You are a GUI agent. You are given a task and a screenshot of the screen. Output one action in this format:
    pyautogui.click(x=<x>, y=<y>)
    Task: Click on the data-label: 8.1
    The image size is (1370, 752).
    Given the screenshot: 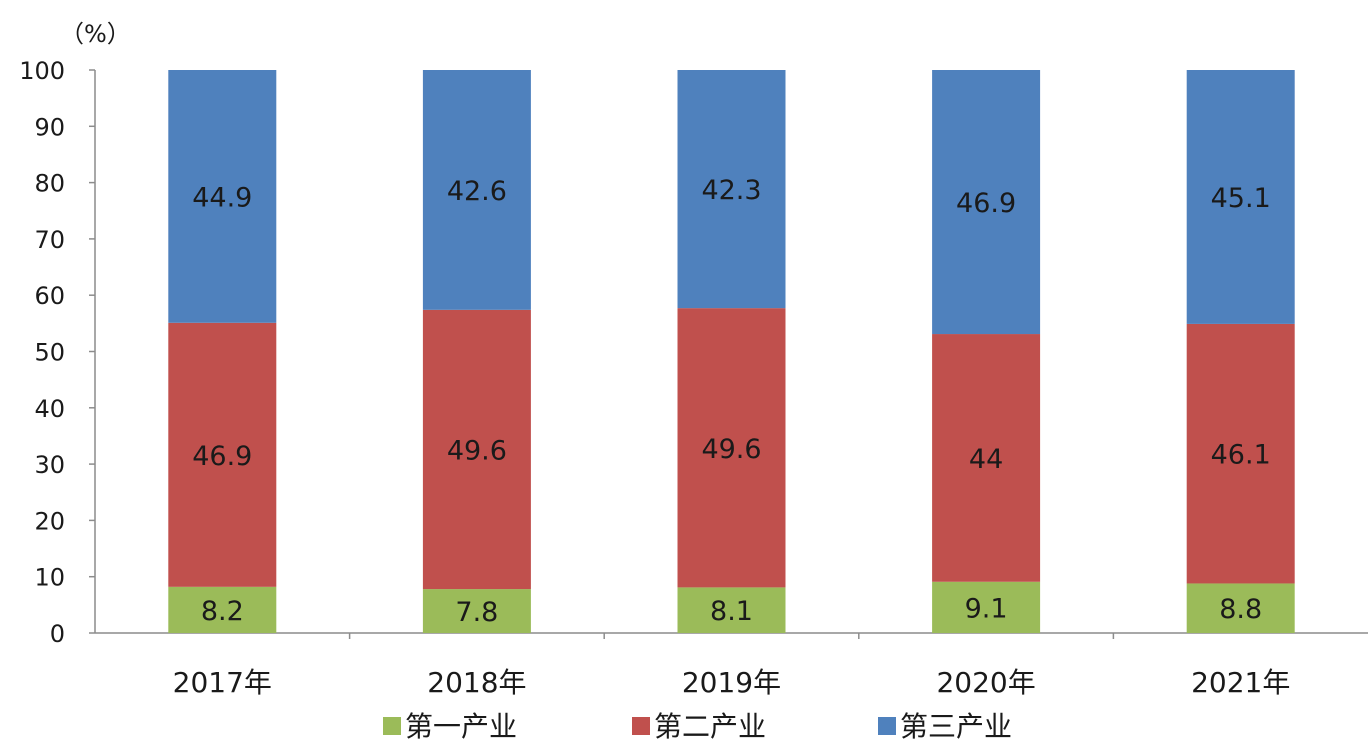 What is the action you would take?
    pyautogui.click(x=731, y=611)
    